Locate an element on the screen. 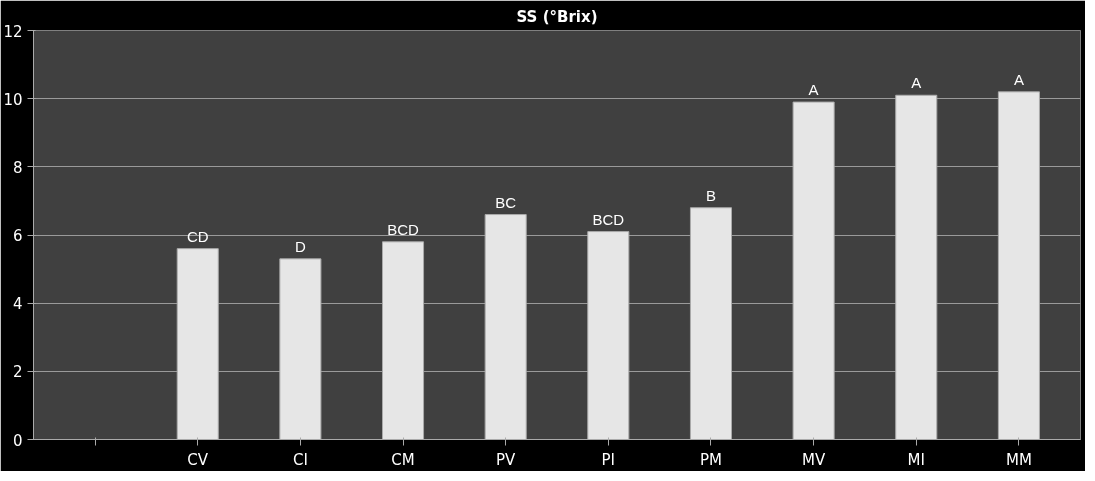 This screenshot has height=481, width=1095. x-tick-label: PV is located at coordinates (506, 459).